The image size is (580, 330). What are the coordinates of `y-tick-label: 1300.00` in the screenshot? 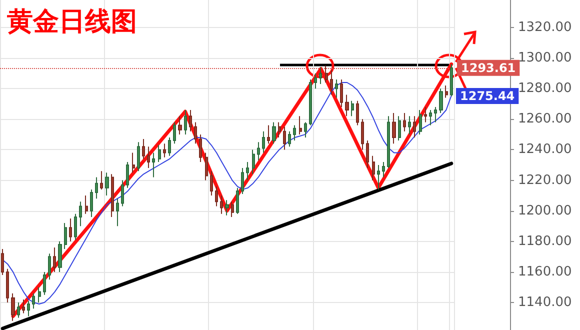 It's located at (545, 58).